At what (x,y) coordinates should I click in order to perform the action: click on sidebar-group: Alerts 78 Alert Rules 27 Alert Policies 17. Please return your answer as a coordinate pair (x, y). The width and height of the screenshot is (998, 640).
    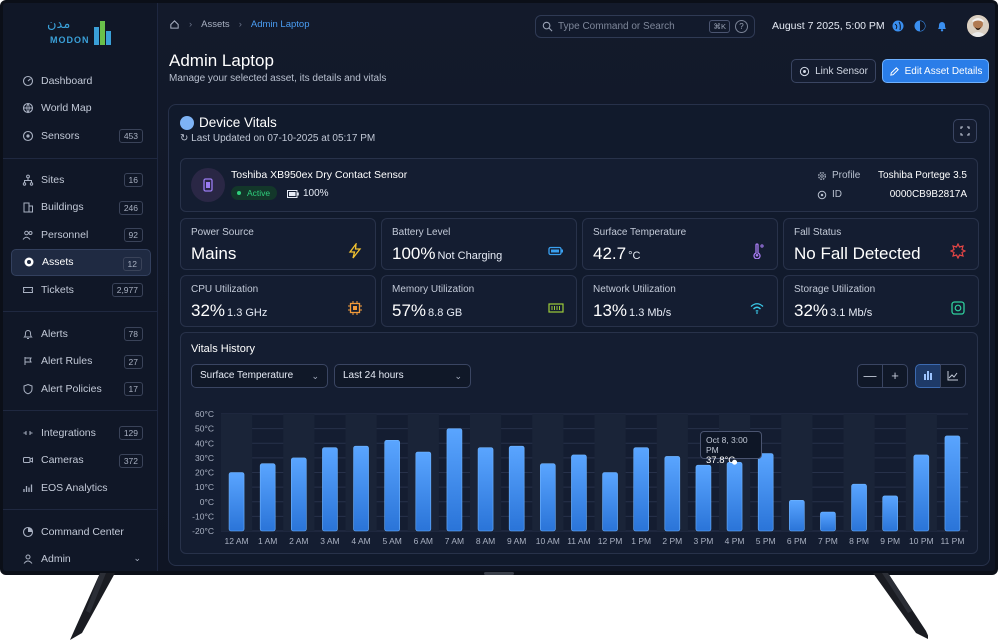
    Looking at the image, I should click on (81, 361).